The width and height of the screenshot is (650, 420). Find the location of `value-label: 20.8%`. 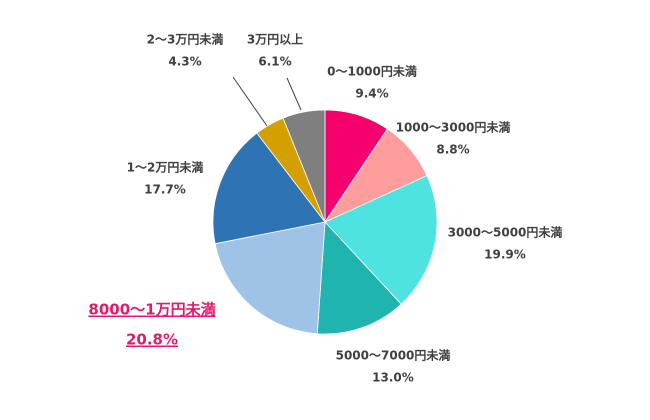

value-label: 20.8% is located at coordinates (152, 340).